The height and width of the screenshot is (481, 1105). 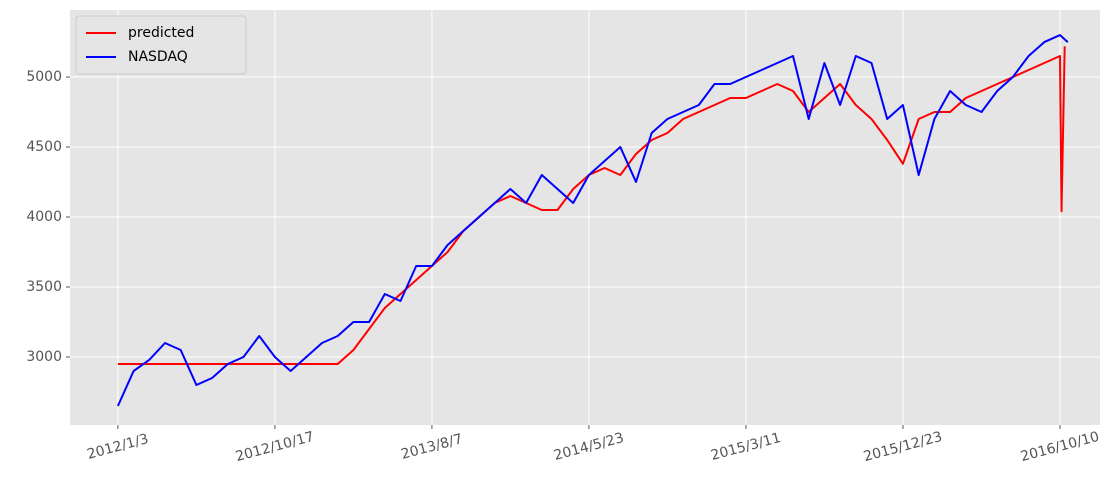 What do you see at coordinates (275, 447) in the screenshot?
I see `x-tick-label: 2012/10/17` at bounding box center [275, 447].